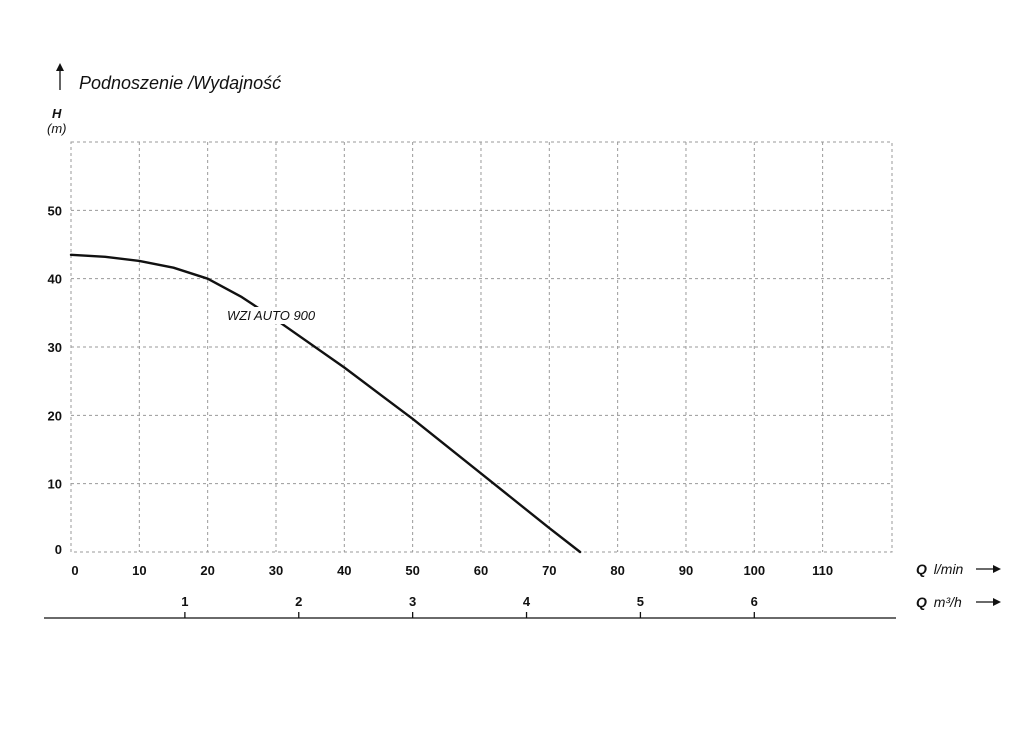  Describe the element at coordinates (58, 549) in the screenshot. I see `y-tick-label-0: 0` at that location.